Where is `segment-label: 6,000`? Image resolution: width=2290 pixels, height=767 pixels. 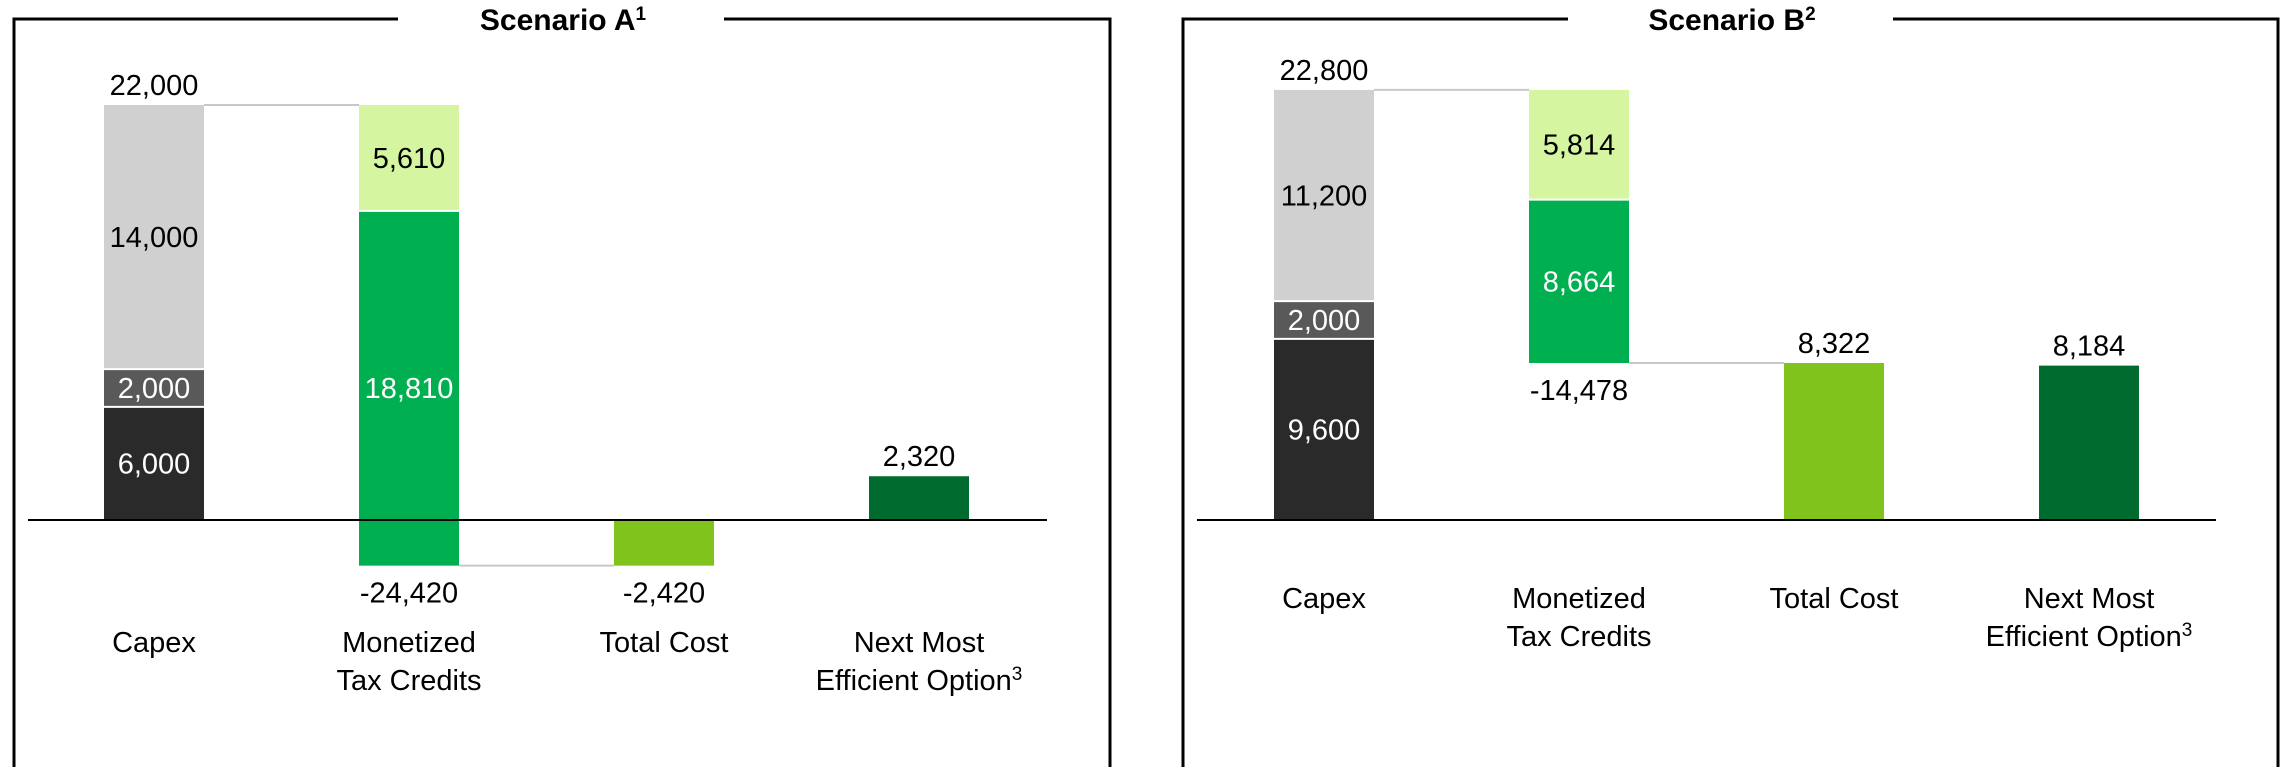
segment-label: 6,000 is located at coordinates (154, 464).